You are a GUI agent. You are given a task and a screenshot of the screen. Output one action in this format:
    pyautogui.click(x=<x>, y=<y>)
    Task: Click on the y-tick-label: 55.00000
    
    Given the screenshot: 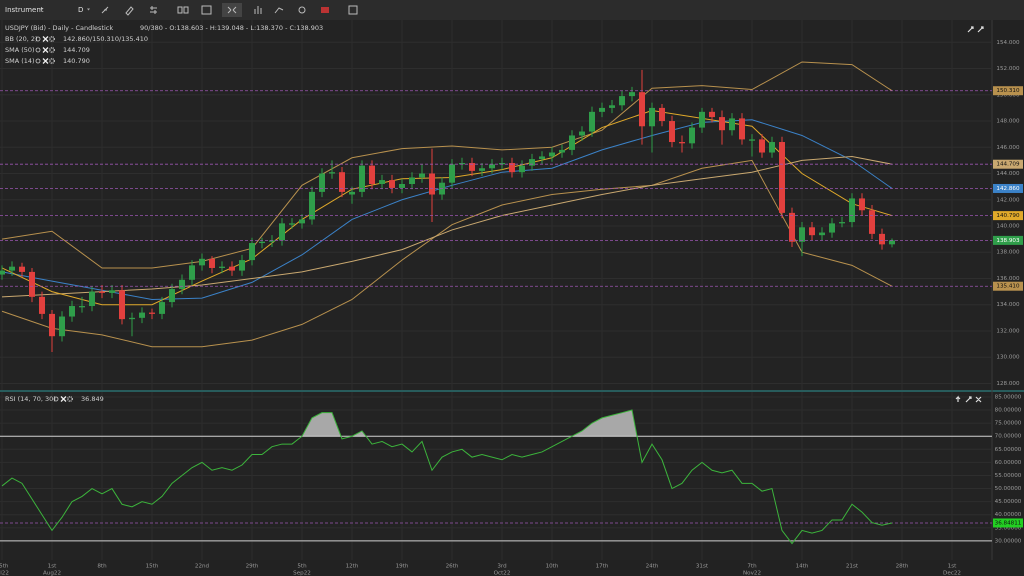 What is the action you would take?
    pyautogui.click(x=1008, y=476)
    